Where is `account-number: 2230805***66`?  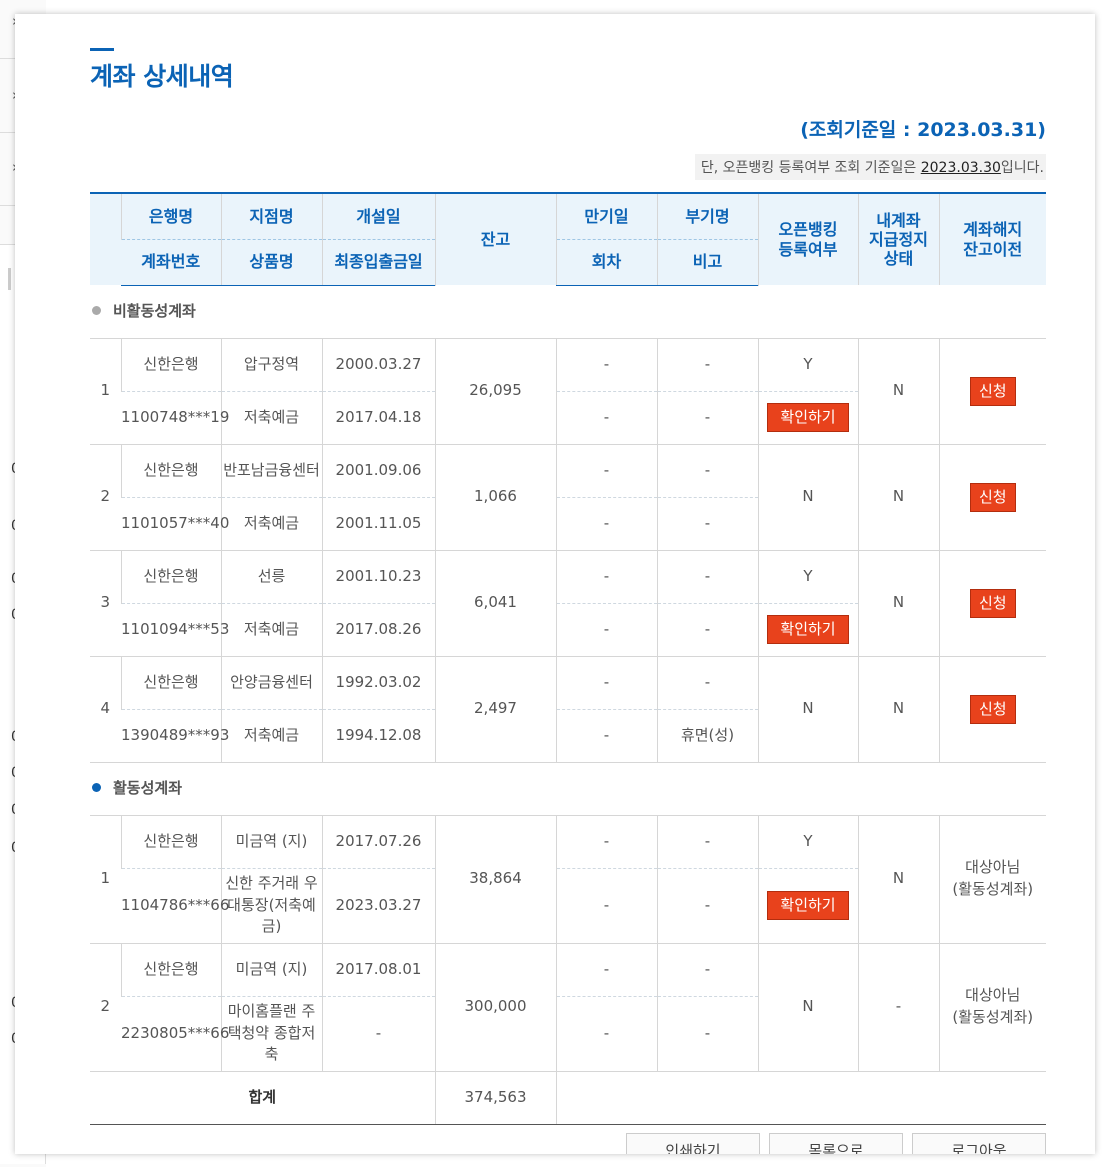 account-number: 2230805***66 is located at coordinates (175, 1034).